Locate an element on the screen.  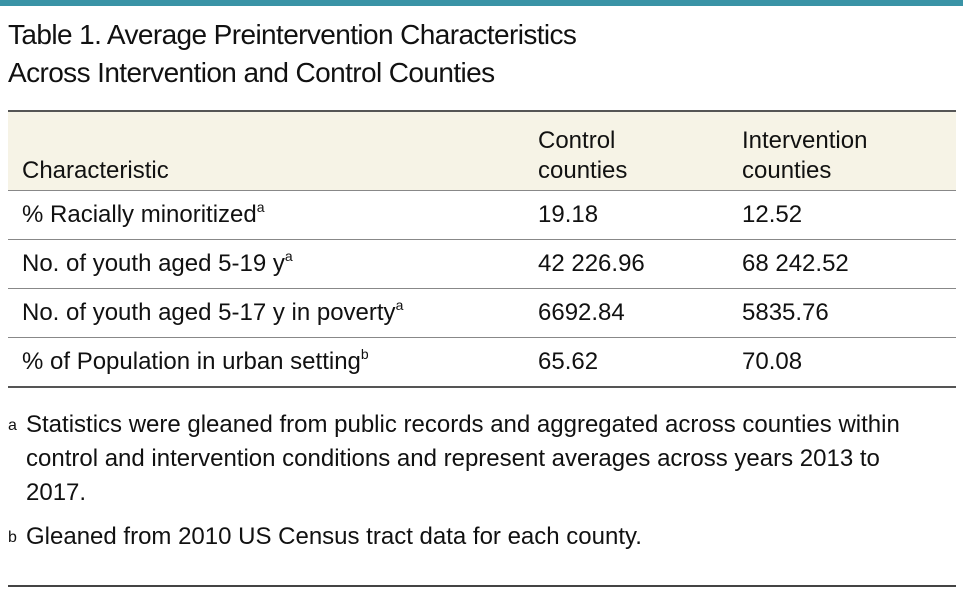
top-accent-bar is located at coordinates (481, 3).